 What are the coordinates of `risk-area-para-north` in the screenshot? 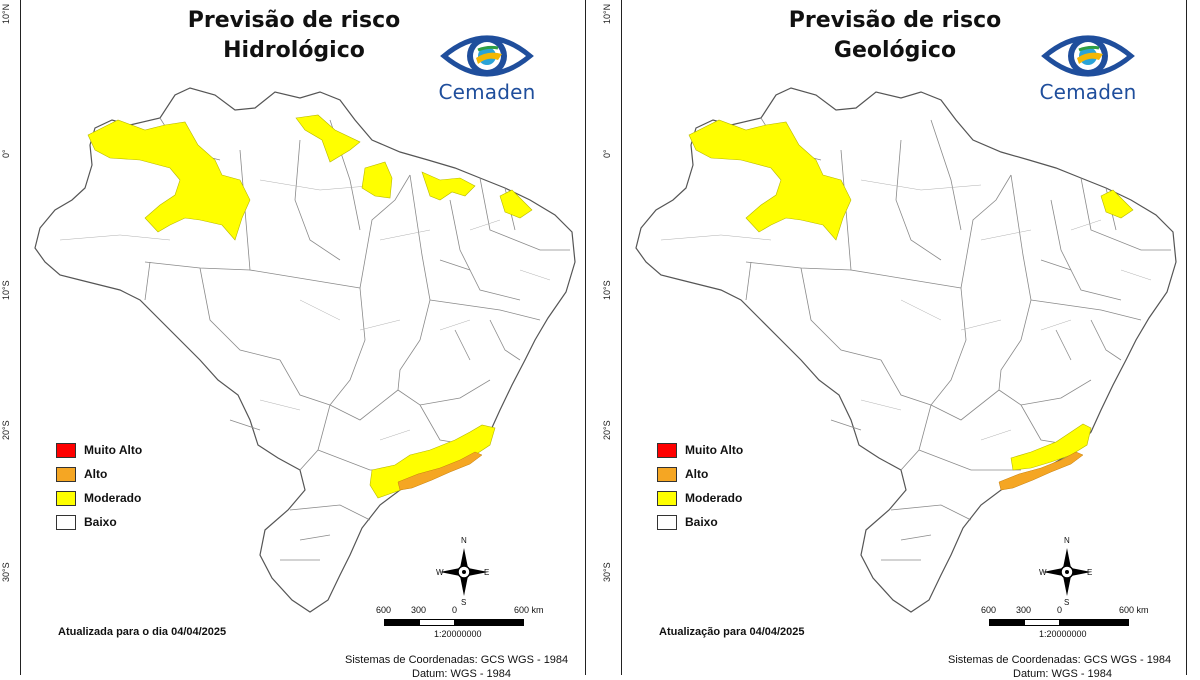 It's located at (448, 186).